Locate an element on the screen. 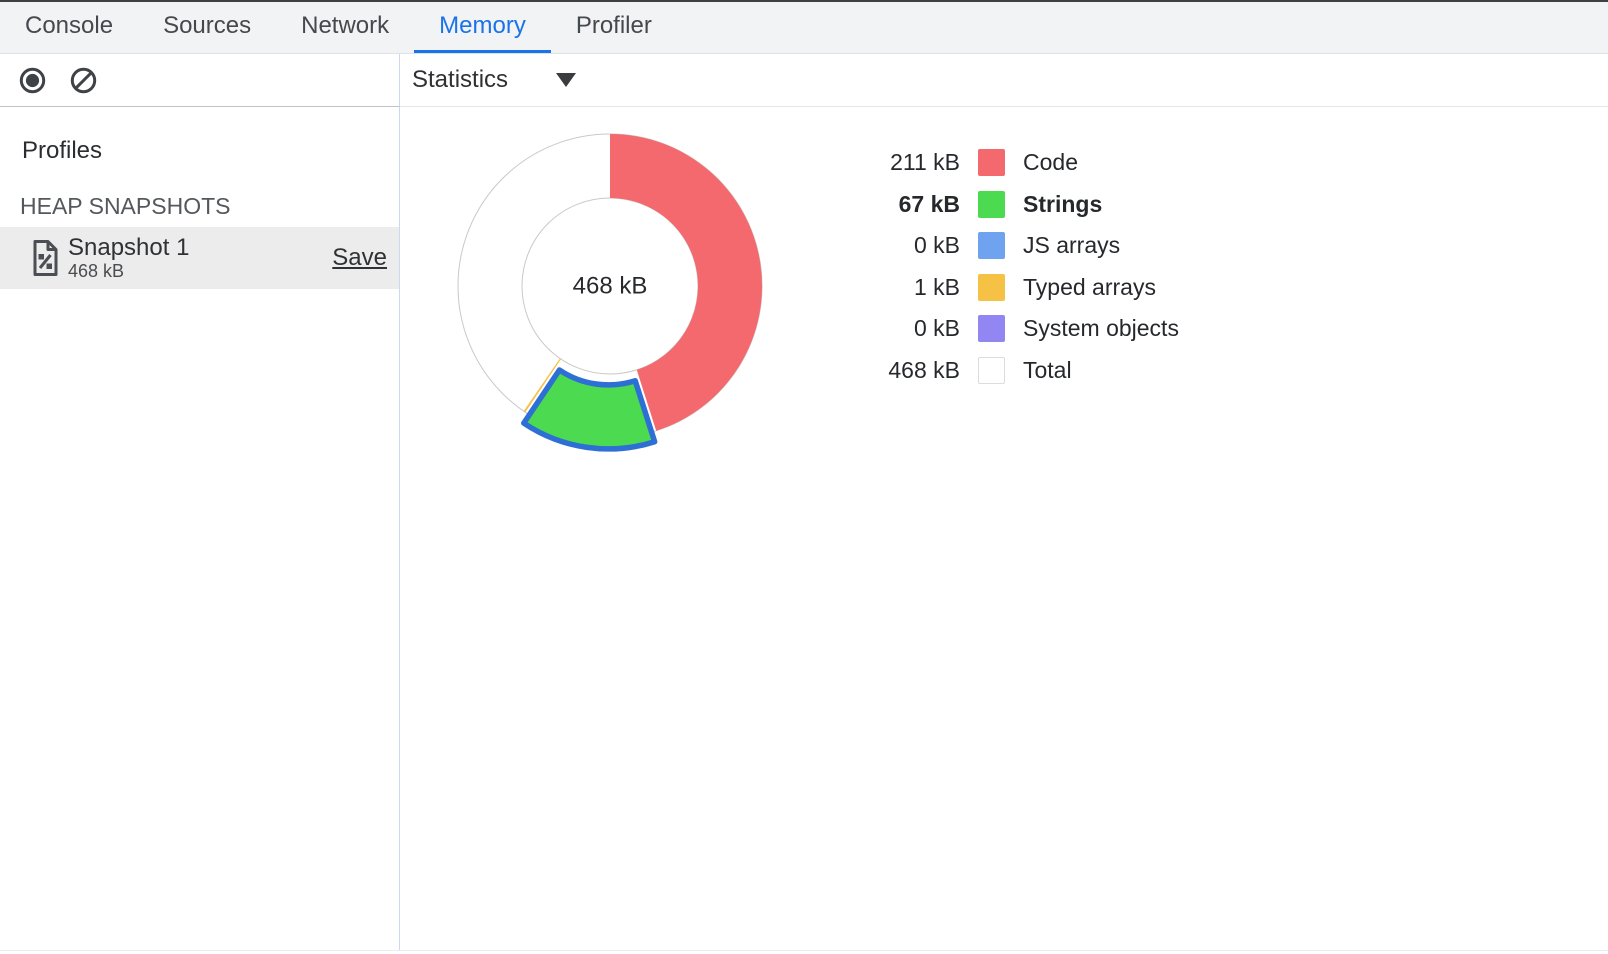  clear-profiles-button is located at coordinates (83, 80).